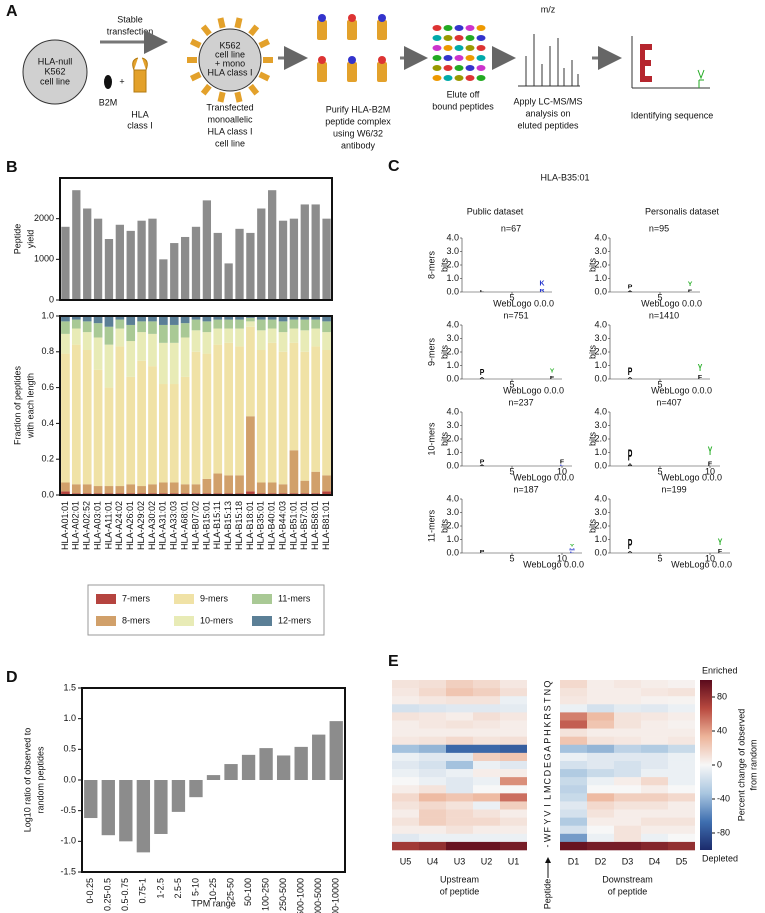 The height and width of the screenshot is (913, 765). Describe the element at coordinates (174, 525) in the screenshot. I see `x-tick-label: HLA-A33:03` at that location.